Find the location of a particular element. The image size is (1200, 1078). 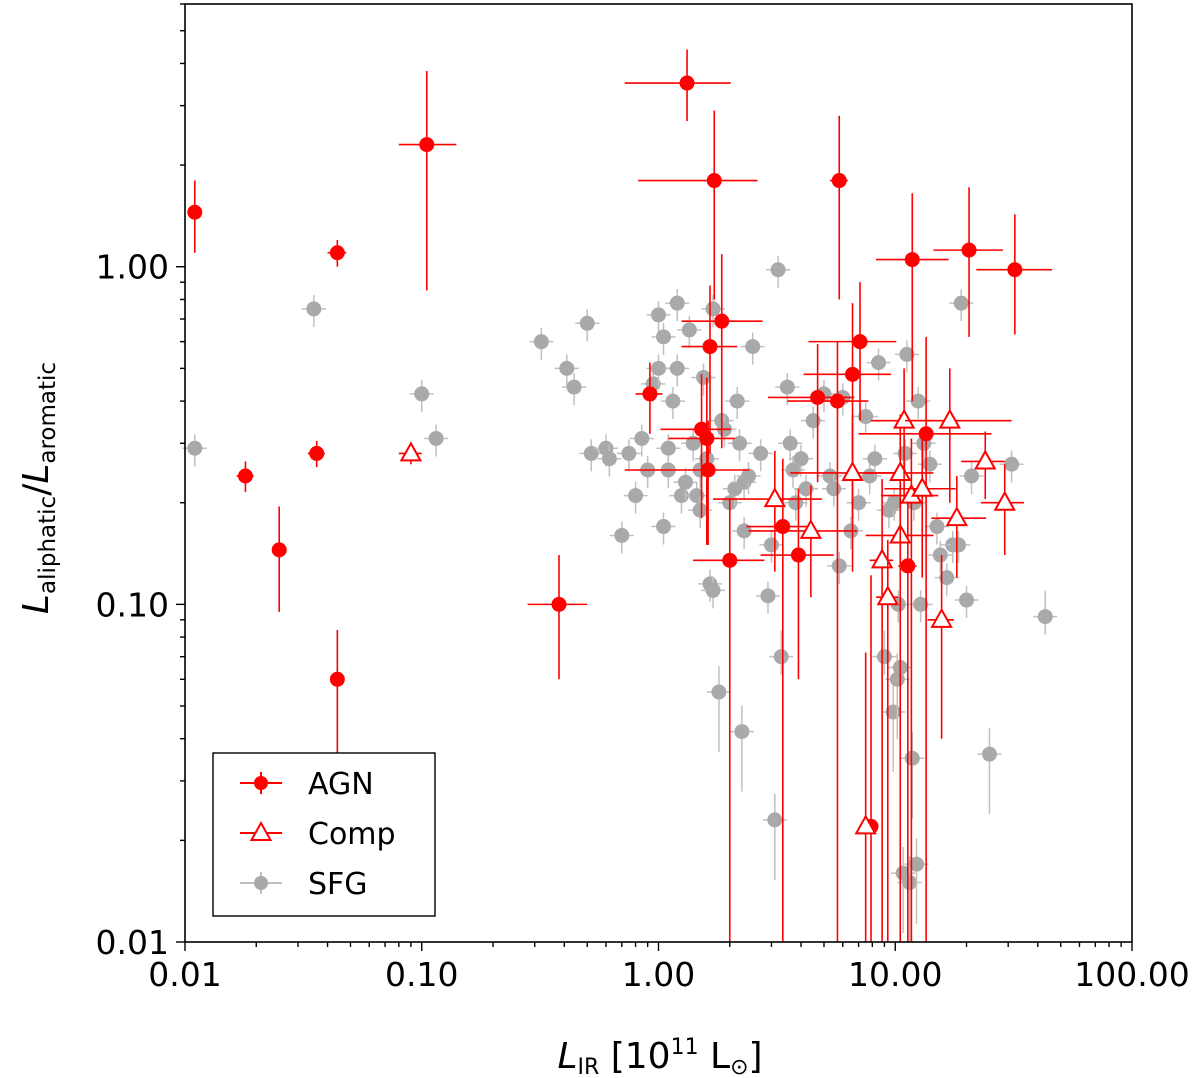

legend: AGN Comp SFG is located at coordinates (324, 834).